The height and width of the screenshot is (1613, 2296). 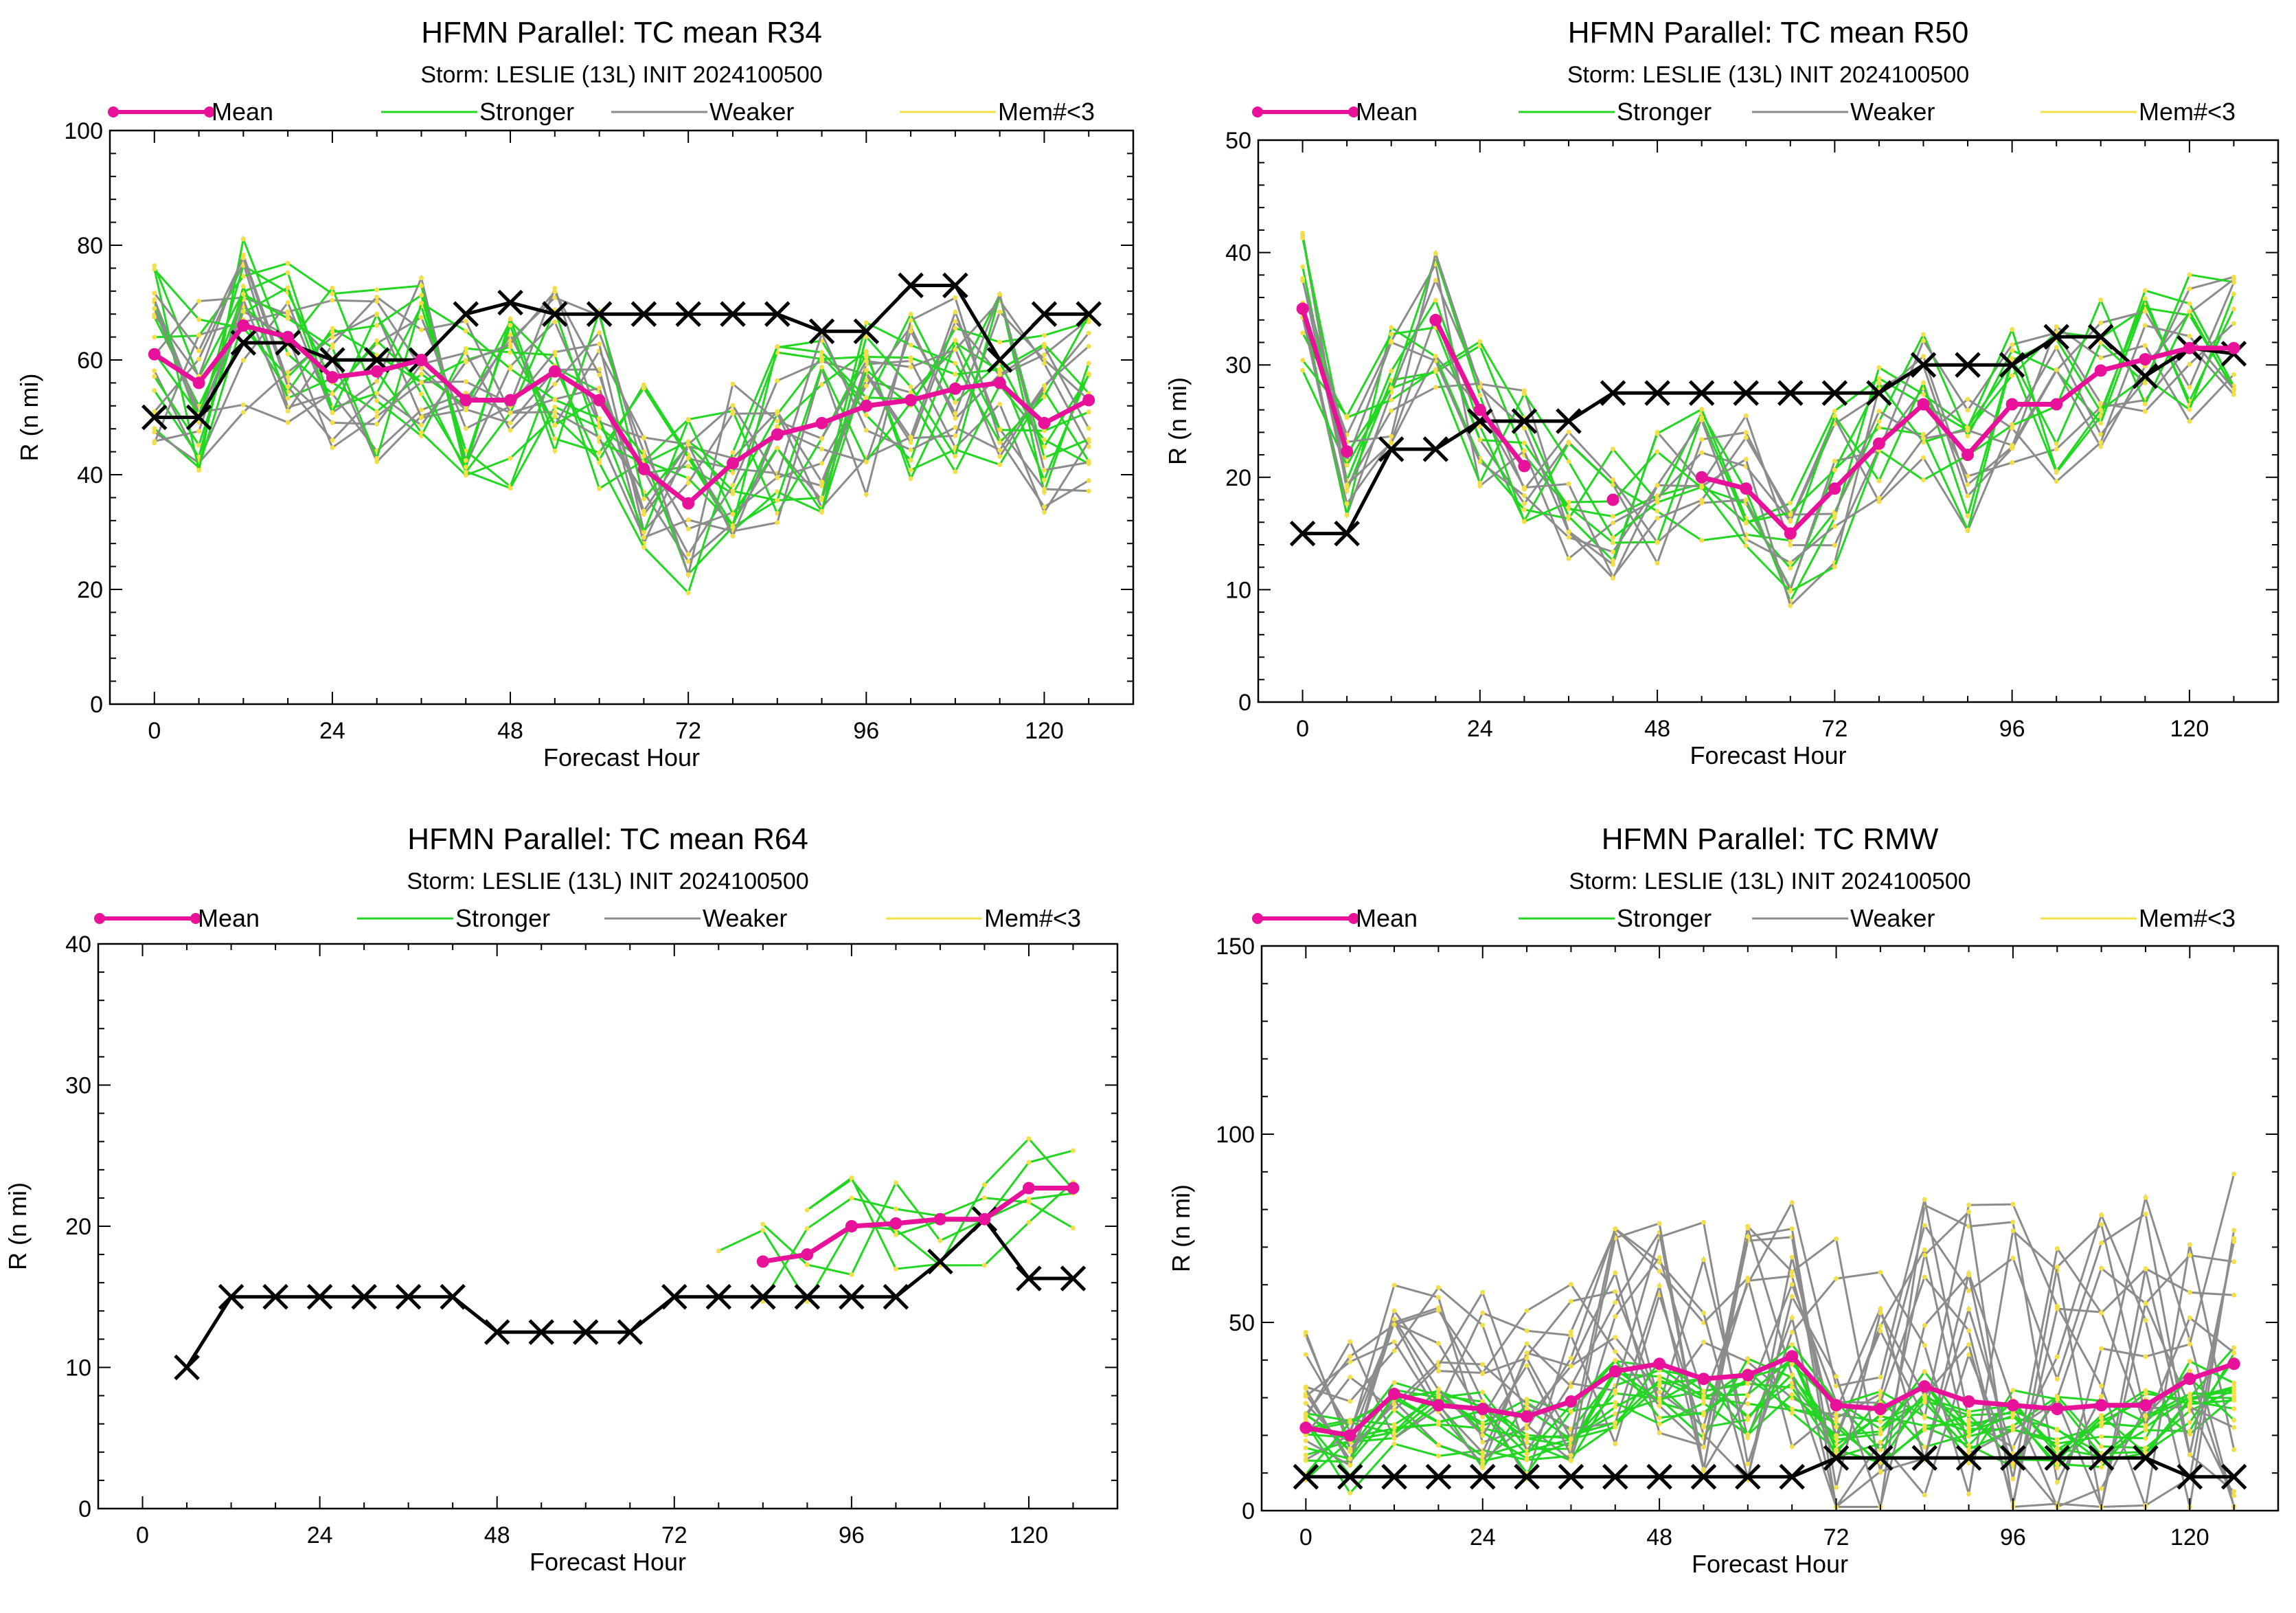 What do you see at coordinates (695, 918) in the screenshot?
I see `legend-item-weaker: Weaker` at bounding box center [695, 918].